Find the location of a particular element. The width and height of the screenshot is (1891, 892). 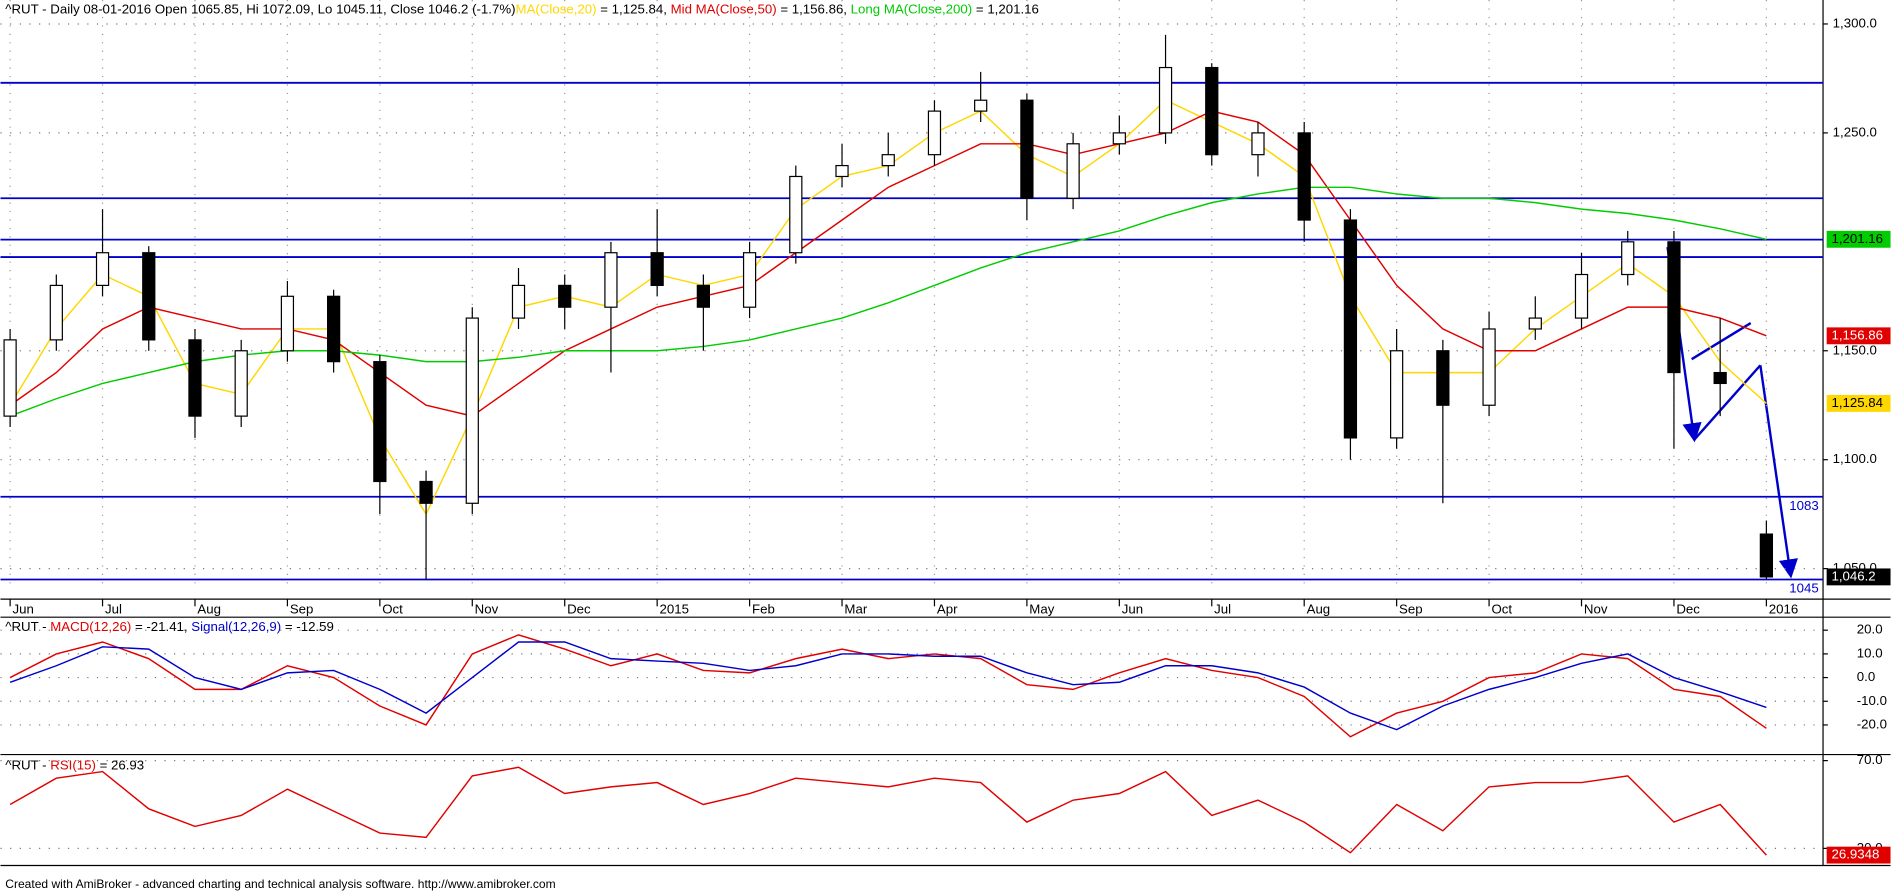

legend-value: = 1,156.86, is located at coordinates (814, 8).